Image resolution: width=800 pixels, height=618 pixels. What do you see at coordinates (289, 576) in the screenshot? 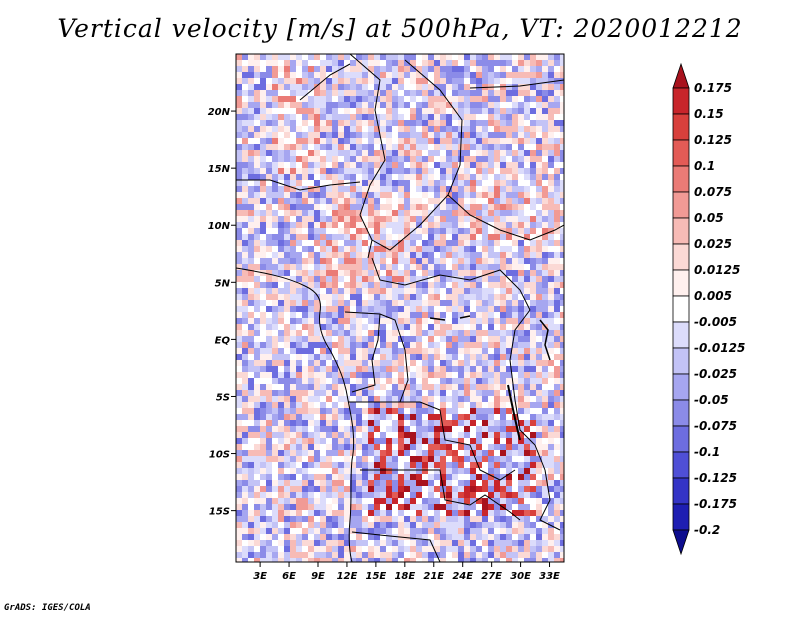
I see `lon-label: 6E` at bounding box center [289, 576].